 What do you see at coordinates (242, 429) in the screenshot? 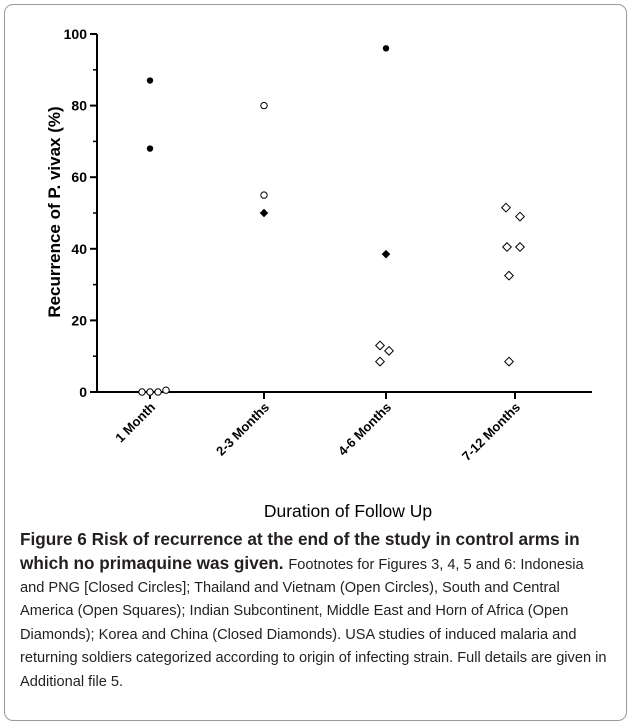
I see `x-tick-label: 2-3 Months` at bounding box center [242, 429].